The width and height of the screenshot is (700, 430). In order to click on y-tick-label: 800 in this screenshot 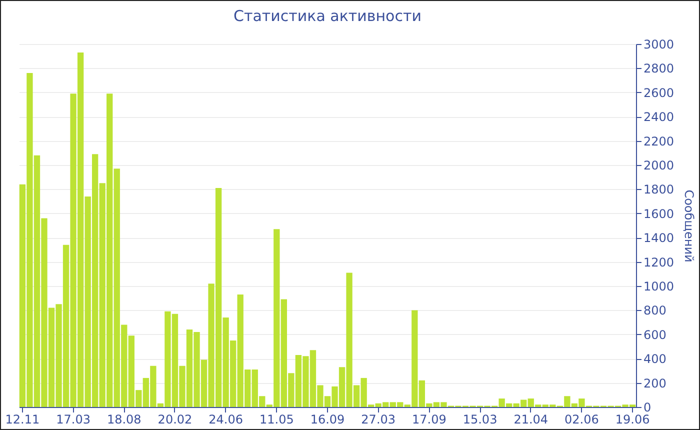, I will do `click(655, 311)`.